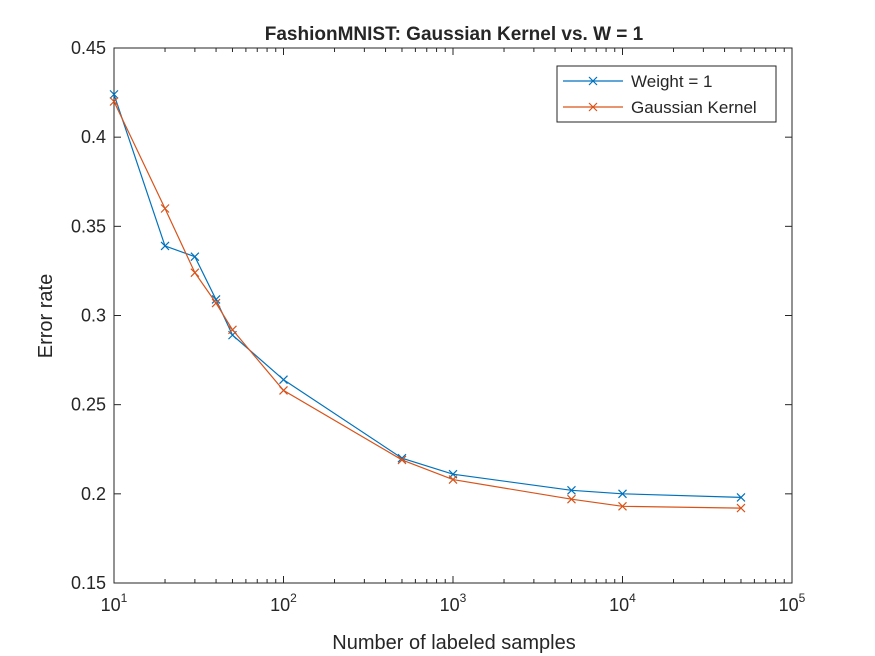  I want to click on x-tick-label: 10², so click(283, 603).